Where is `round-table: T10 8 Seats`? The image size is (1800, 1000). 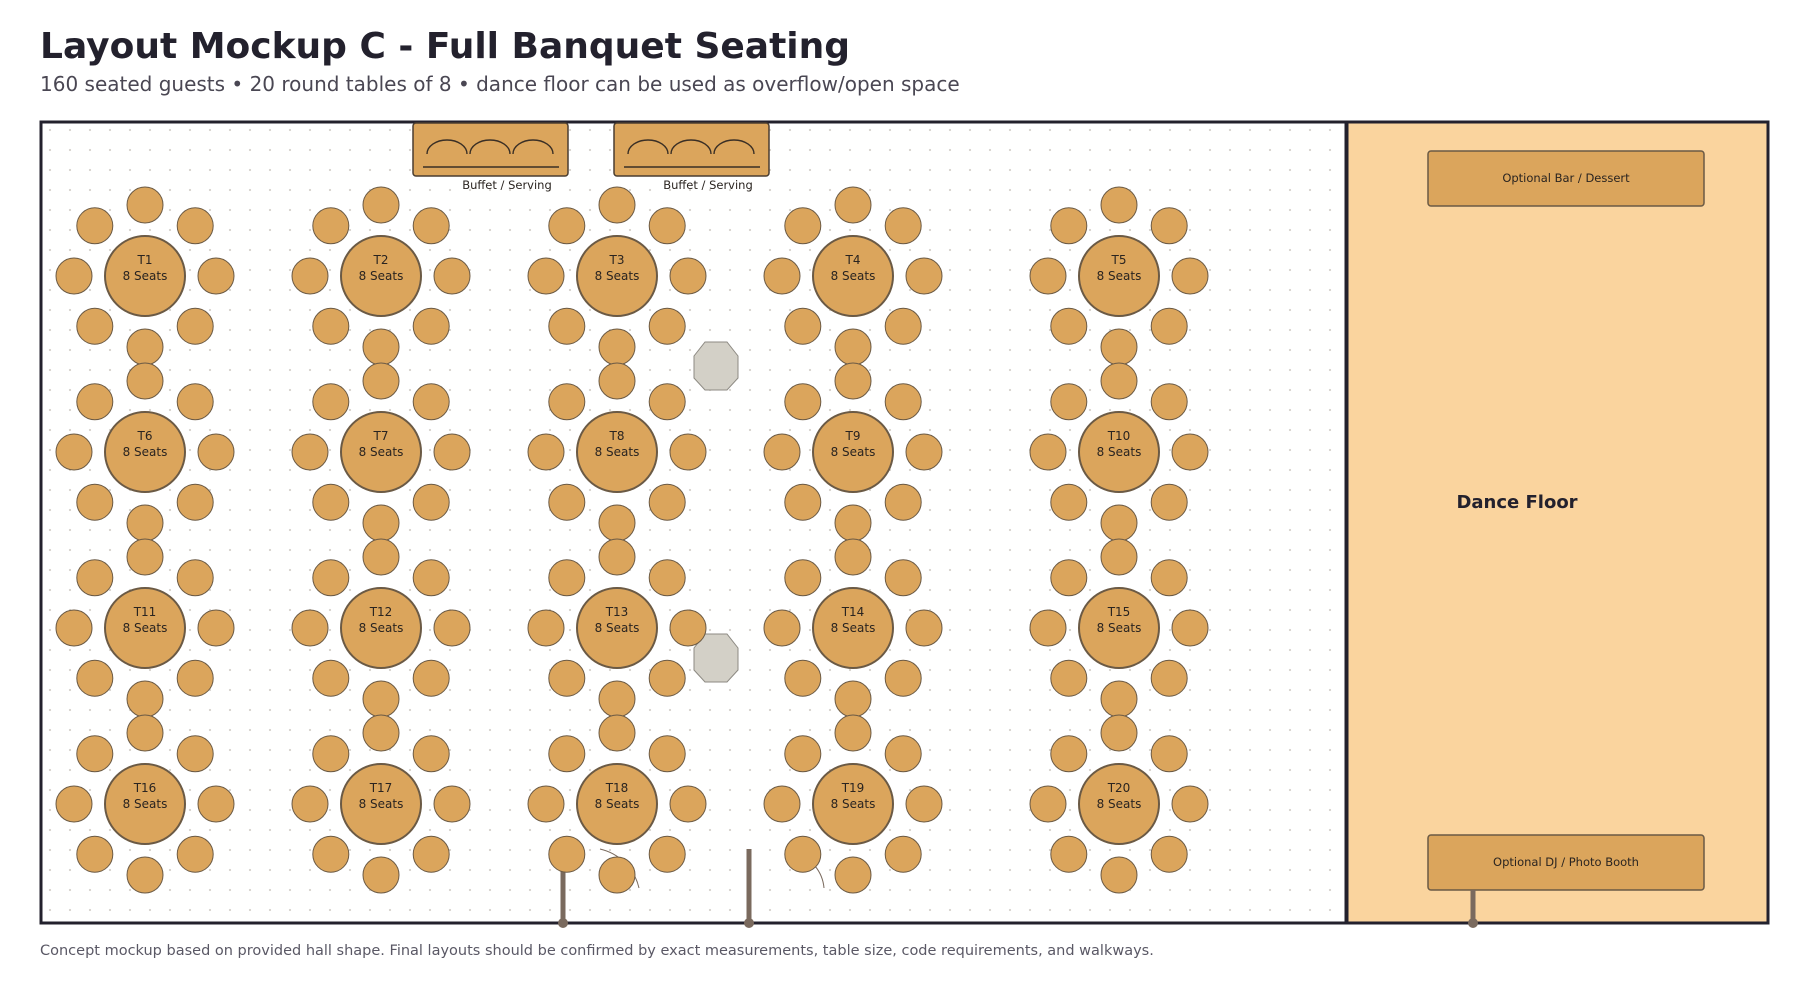
round-table: T10 8 Seats is located at coordinates (1119, 452).